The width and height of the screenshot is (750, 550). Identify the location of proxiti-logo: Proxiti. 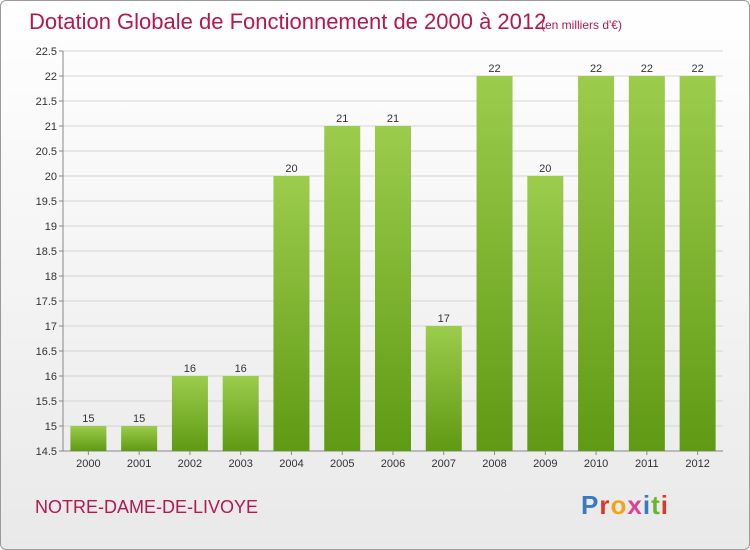
(625, 505).